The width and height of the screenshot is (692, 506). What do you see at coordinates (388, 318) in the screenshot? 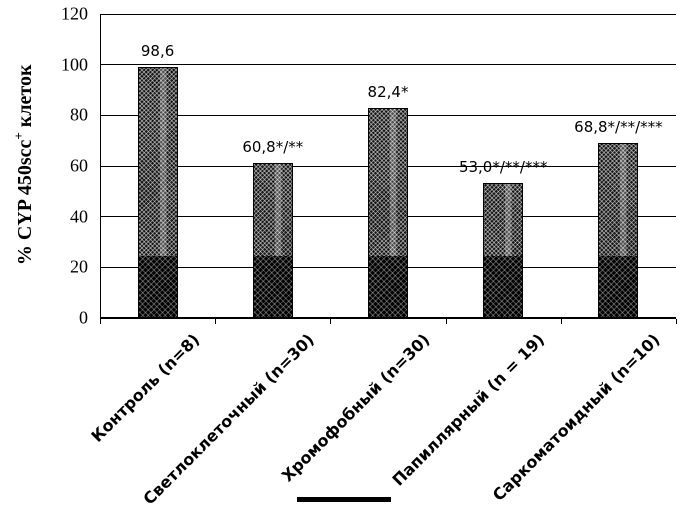
I see `x-axis-line` at bounding box center [388, 318].